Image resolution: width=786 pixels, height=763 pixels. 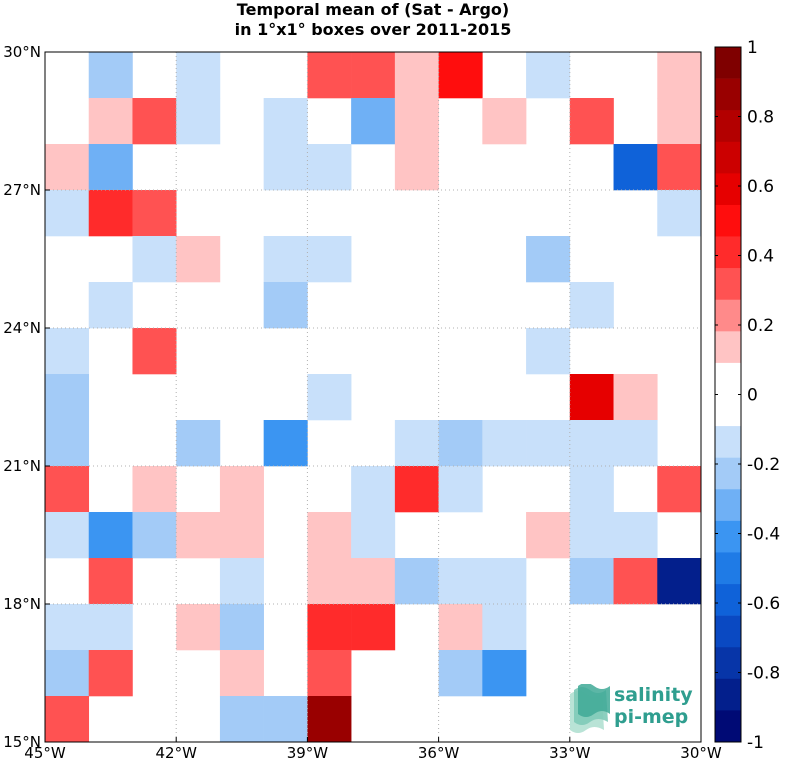 I want to click on y-tick-label: 21°N, so click(x=22, y=466).